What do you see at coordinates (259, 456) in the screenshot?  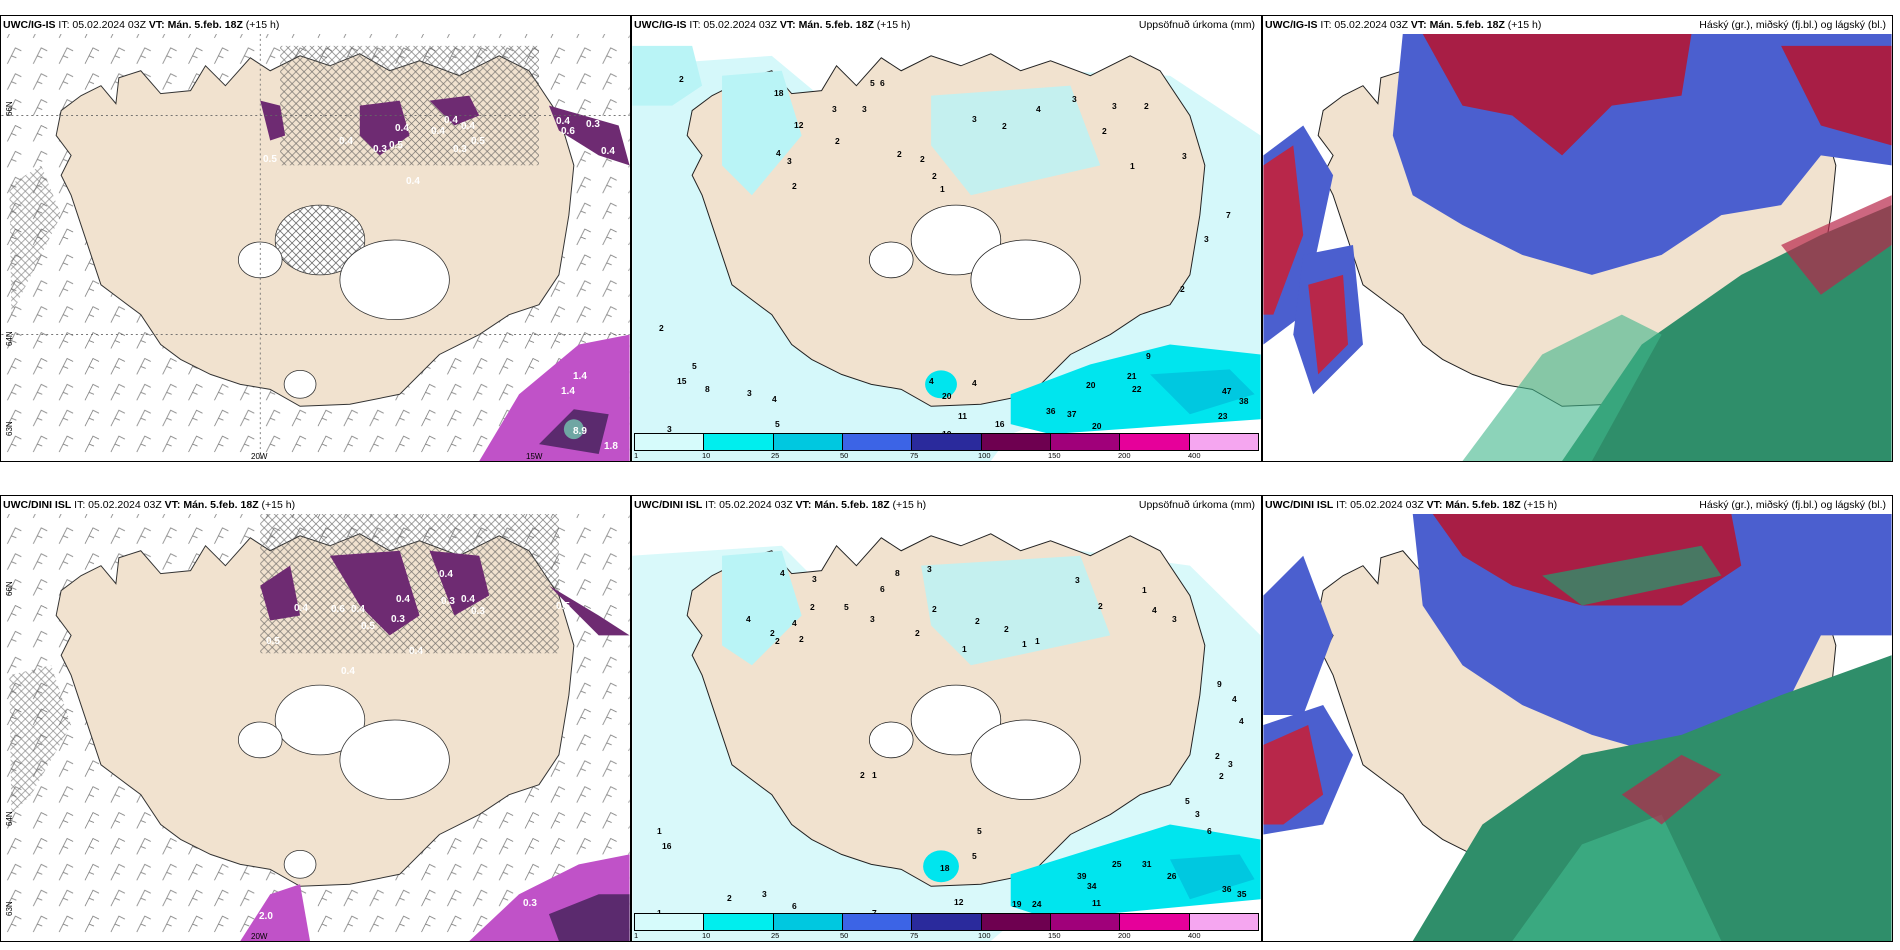 I see `lon-label: 20W` at bounding box center [259, 456].